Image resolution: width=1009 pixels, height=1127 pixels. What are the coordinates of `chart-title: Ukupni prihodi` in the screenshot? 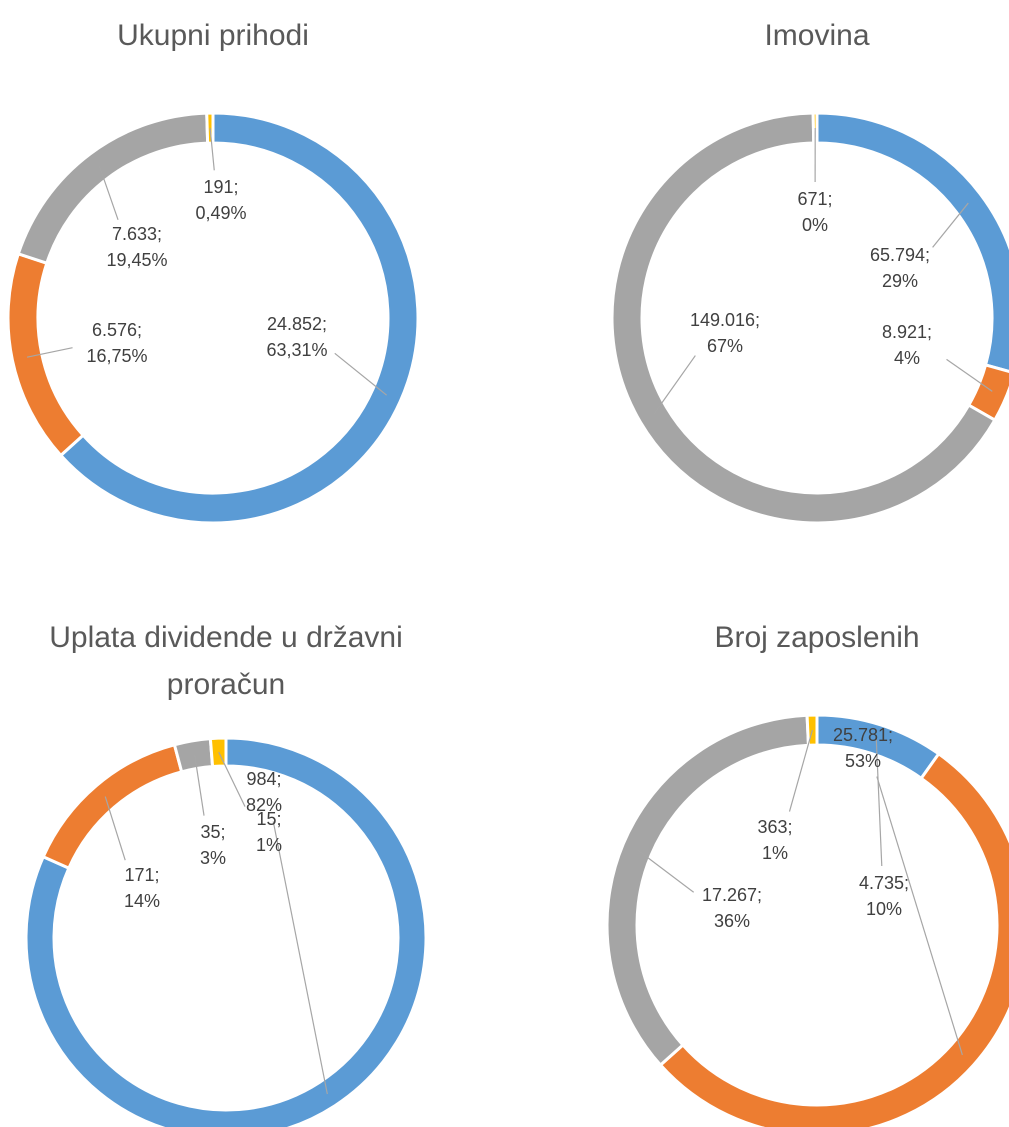 It's located at (213, 35).